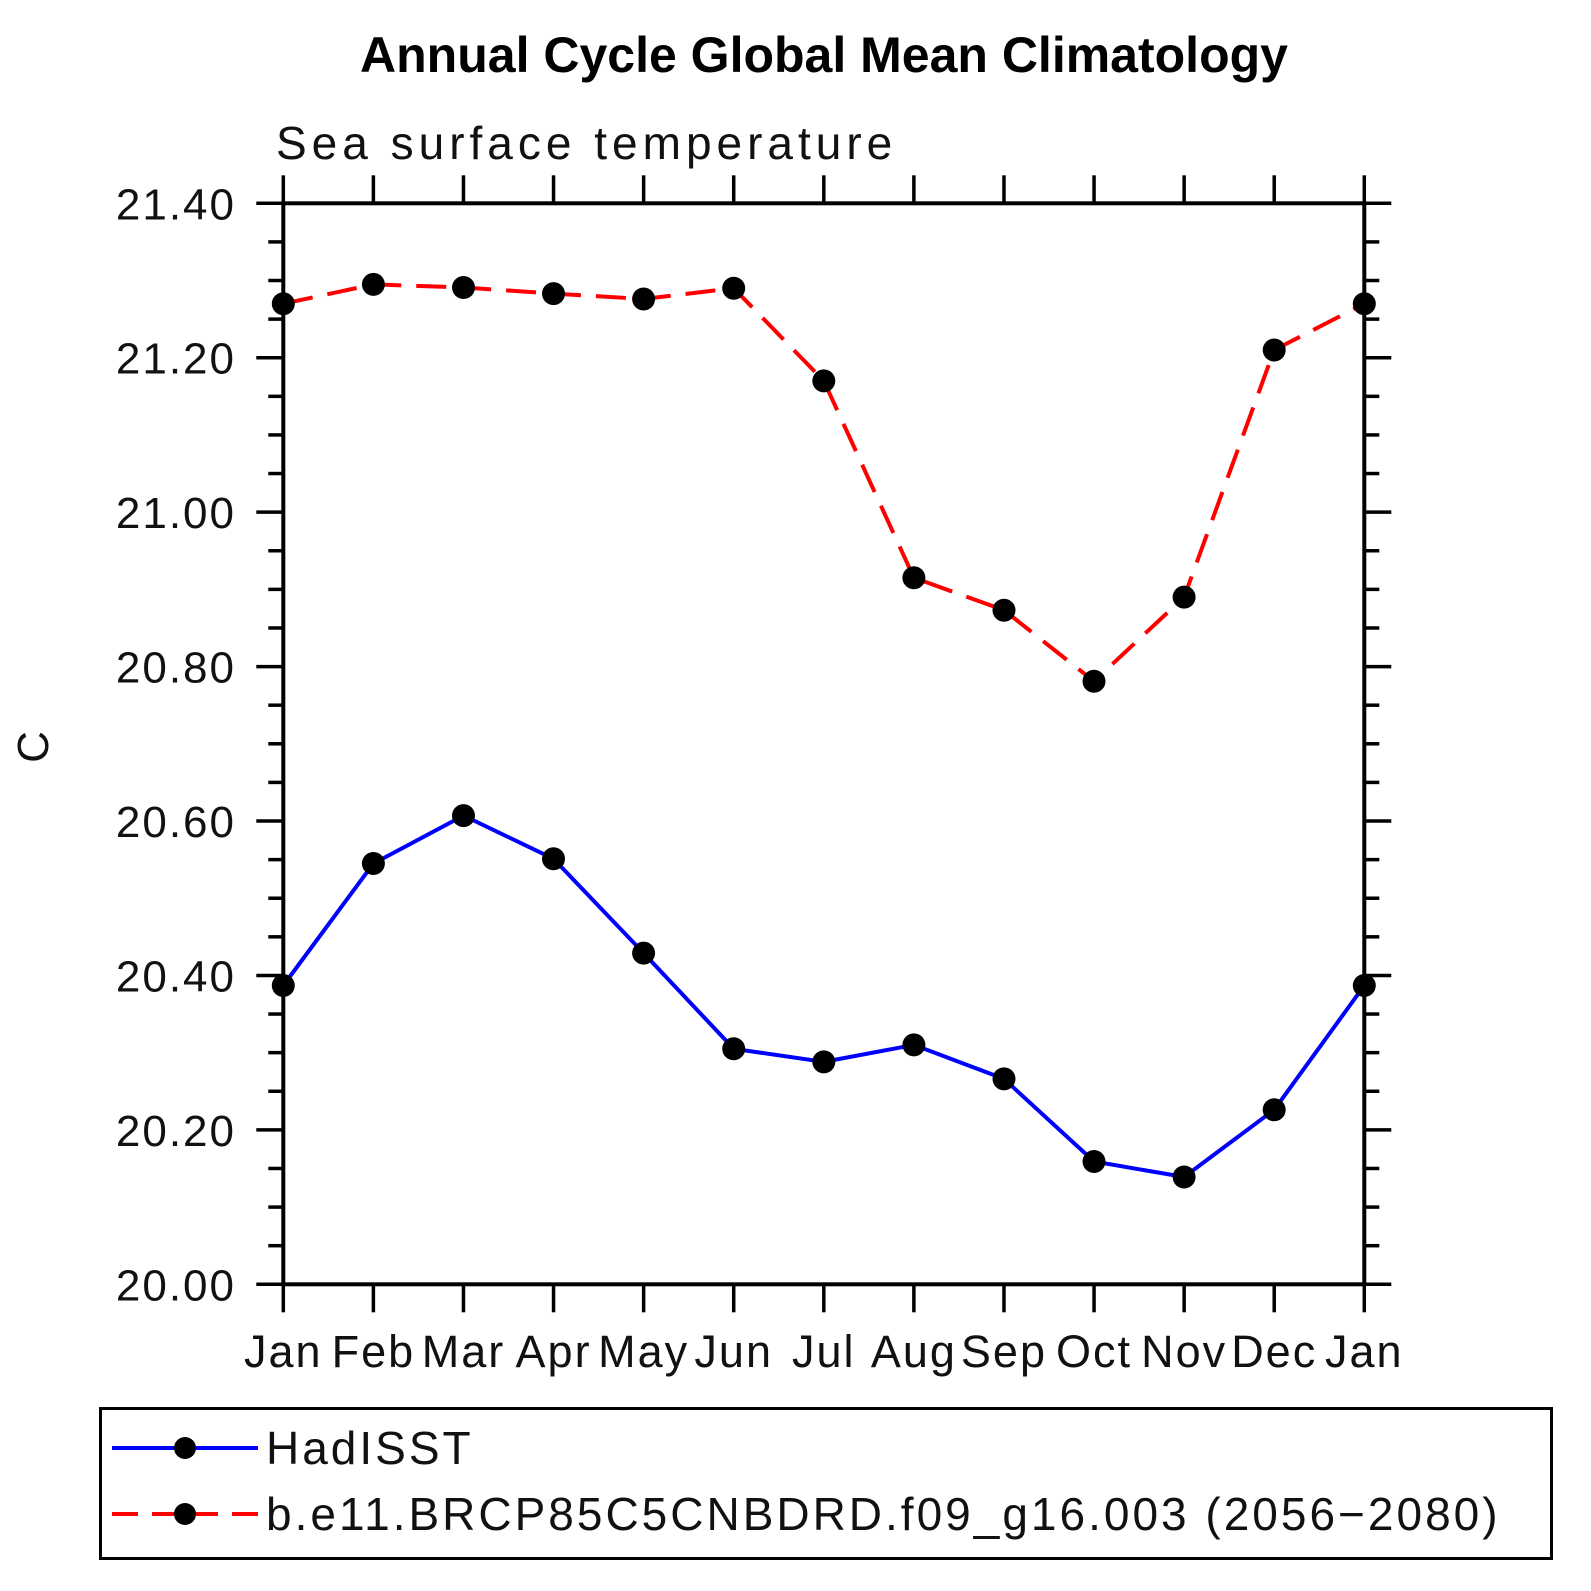 The image size is (1591, 1591). Describe the element at coordinates (176, 668) in the screenshot. I see `y-tick-label: 20.80` at that location.